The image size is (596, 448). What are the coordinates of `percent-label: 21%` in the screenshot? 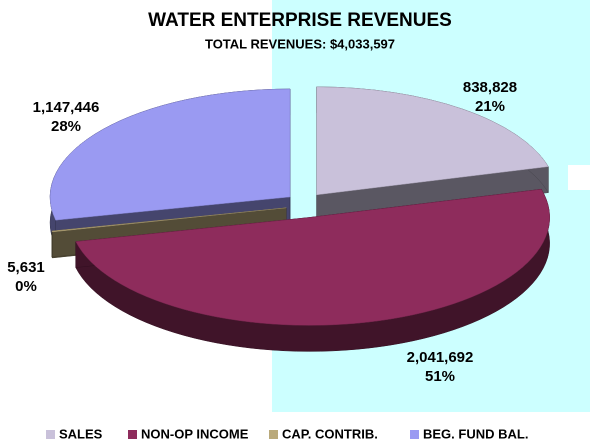 It's located at (490, 106).